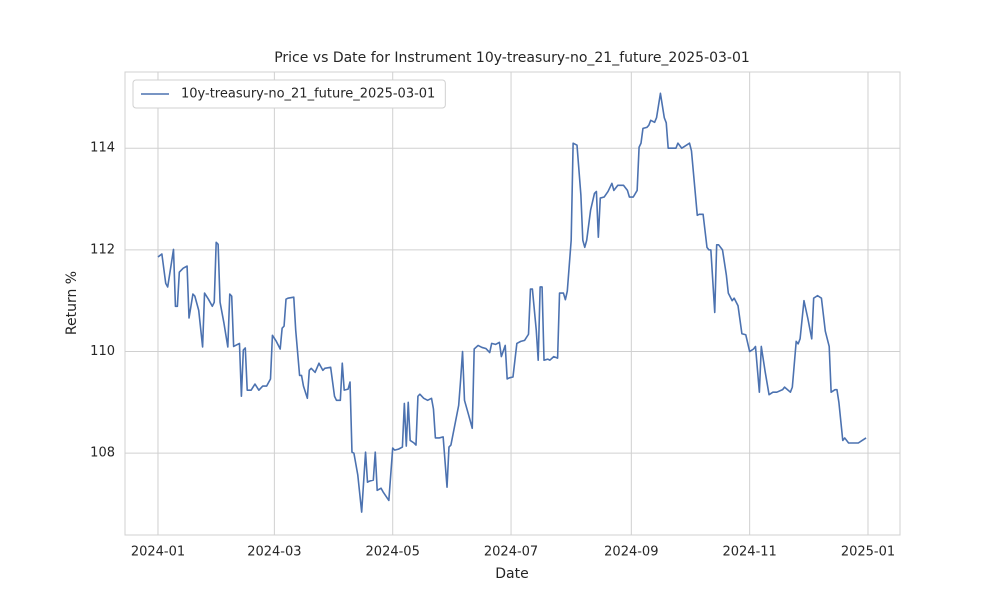  Describe the element at coordinates (749, 552) in the screenshot. I see `x-tick-label: 2024-11` at that location.